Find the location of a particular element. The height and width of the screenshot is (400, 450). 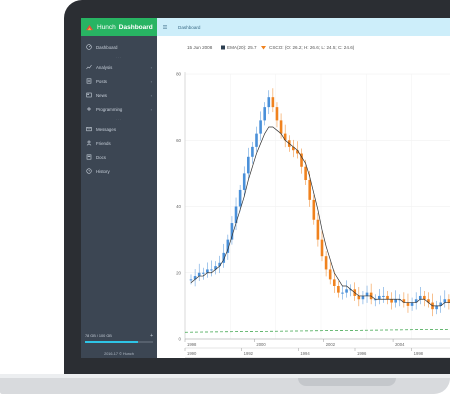

sidebar-item-label: Messages is located at coordinates (106, 129).